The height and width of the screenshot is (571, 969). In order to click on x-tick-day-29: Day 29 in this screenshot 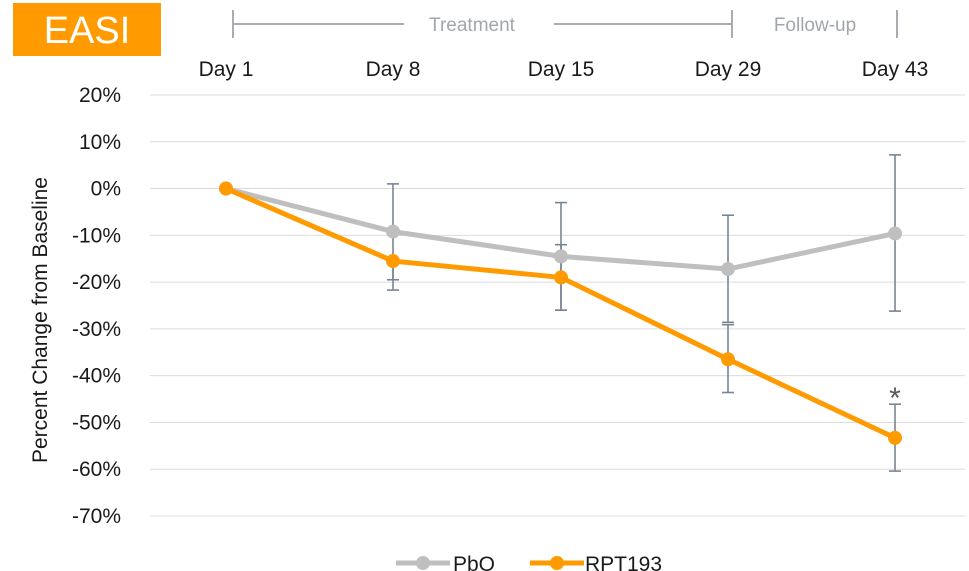, I will do `click(728, 69)`.